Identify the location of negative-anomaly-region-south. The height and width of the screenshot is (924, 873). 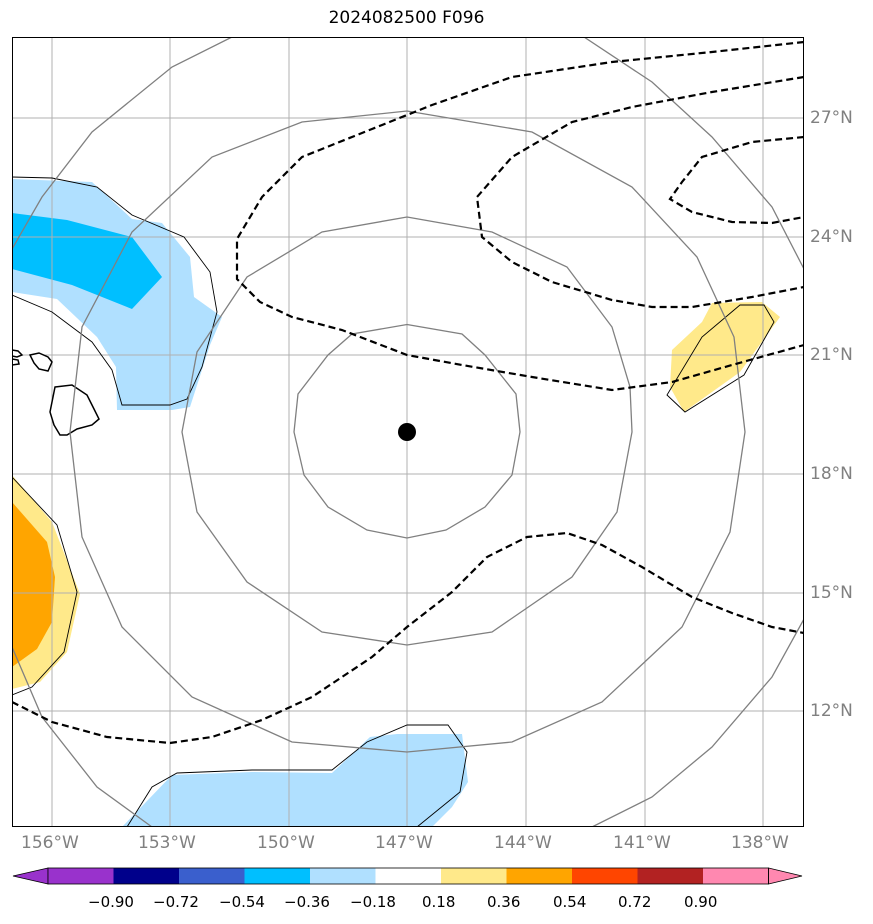
(295, 780).